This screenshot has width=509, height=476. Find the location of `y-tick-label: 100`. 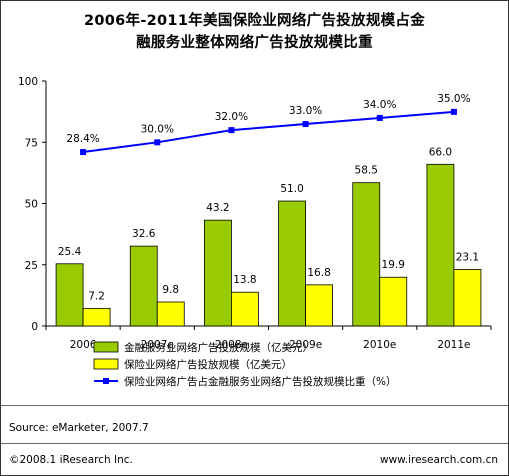

y-tick-label: 100 is located at coordinates (28, 82).